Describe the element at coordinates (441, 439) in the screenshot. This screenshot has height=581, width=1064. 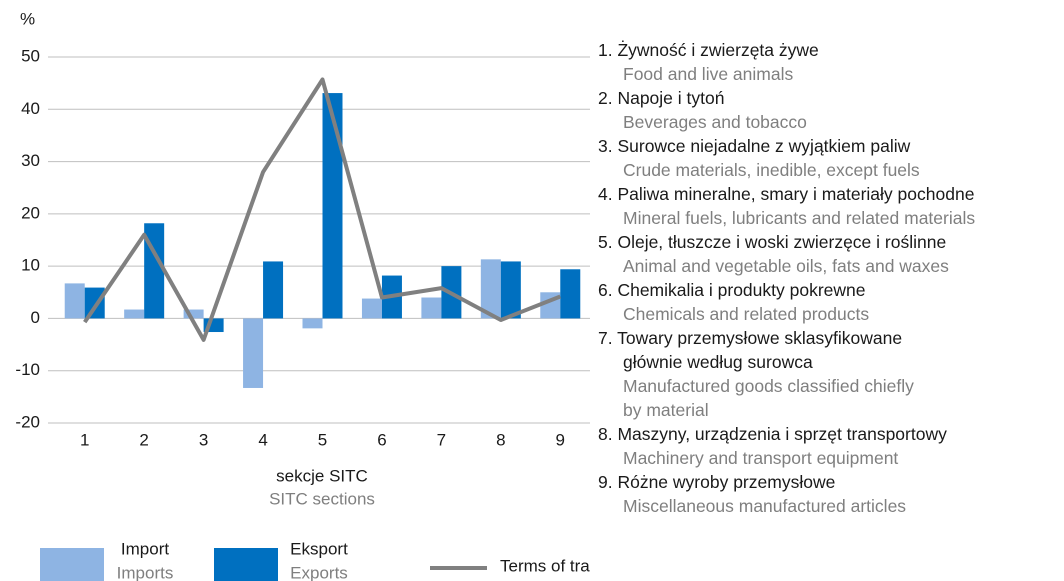
I see `x-tick-label: 7` at that location.